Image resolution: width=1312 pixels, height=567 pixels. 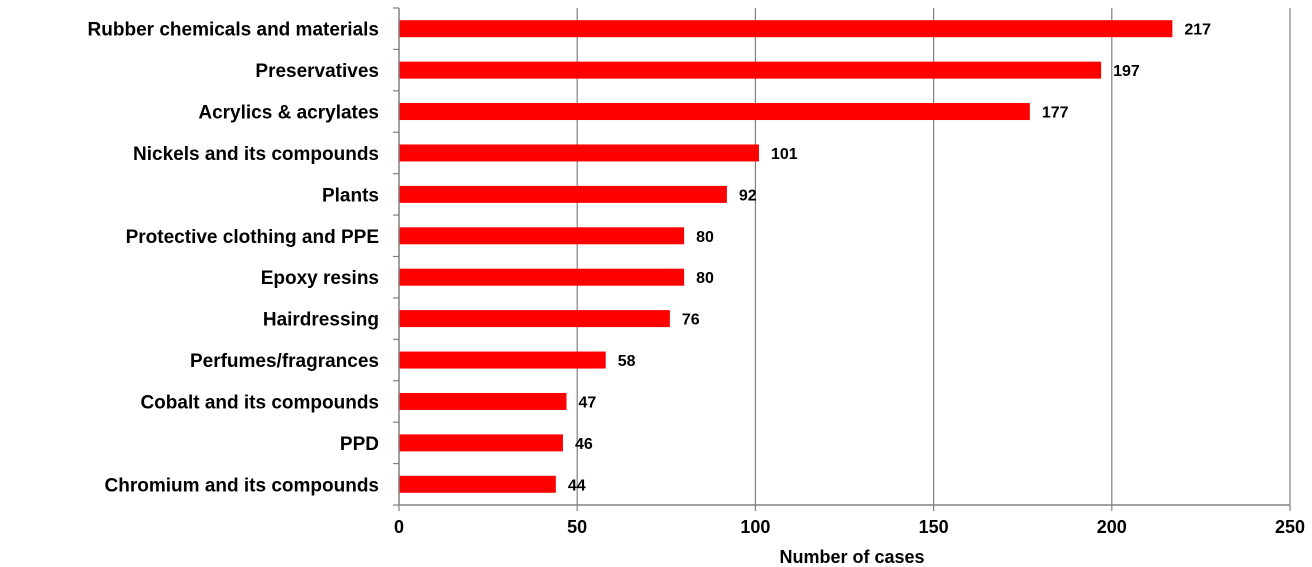 I want to click on x-tick-label: 0, so click(x=399, y=527).